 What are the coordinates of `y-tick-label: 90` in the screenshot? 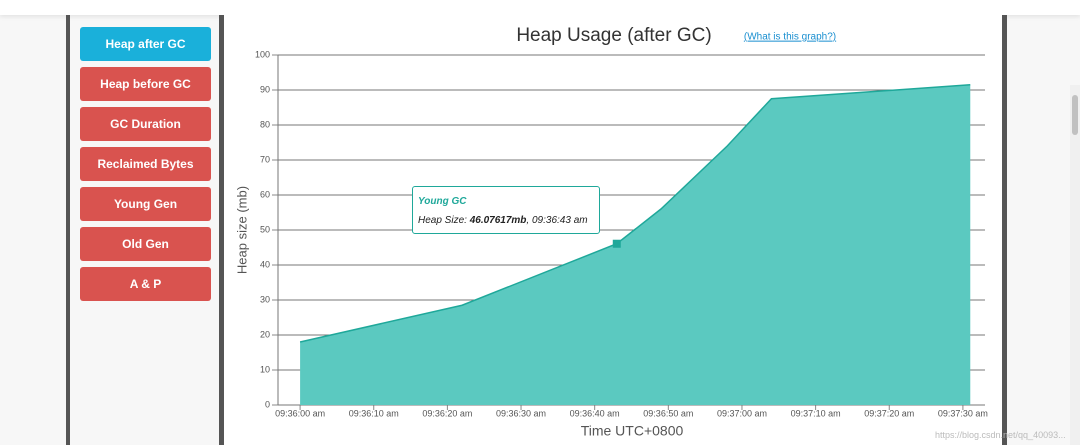 It's located at (265, 89).